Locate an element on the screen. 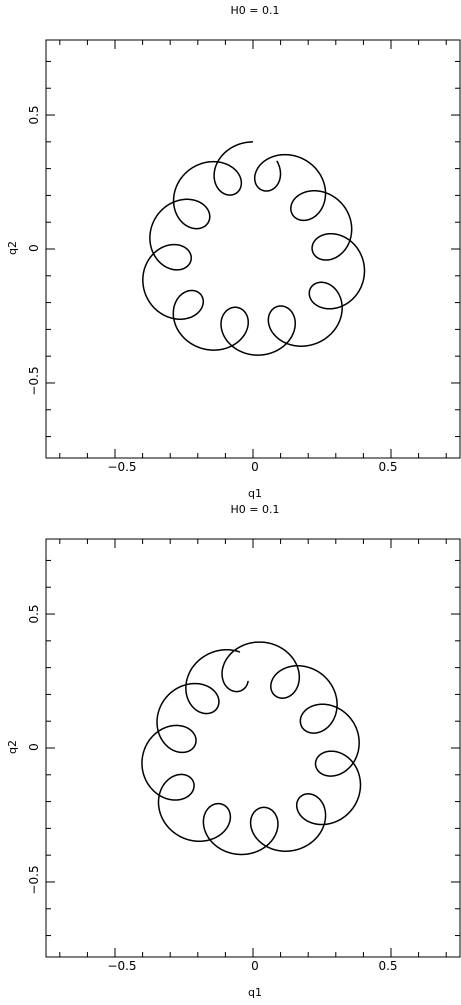 The image size is (461, 1005). chart-1-xtick-label: 0 is located at coordinates (255, 467).